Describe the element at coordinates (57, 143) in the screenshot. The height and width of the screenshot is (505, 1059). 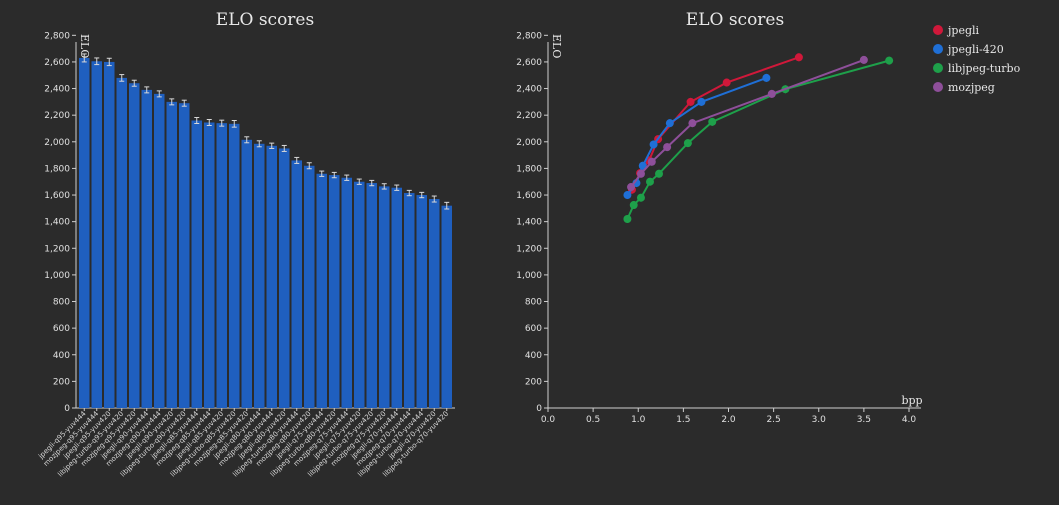
I see `bar-y-tick-label: 2,000` at that location.